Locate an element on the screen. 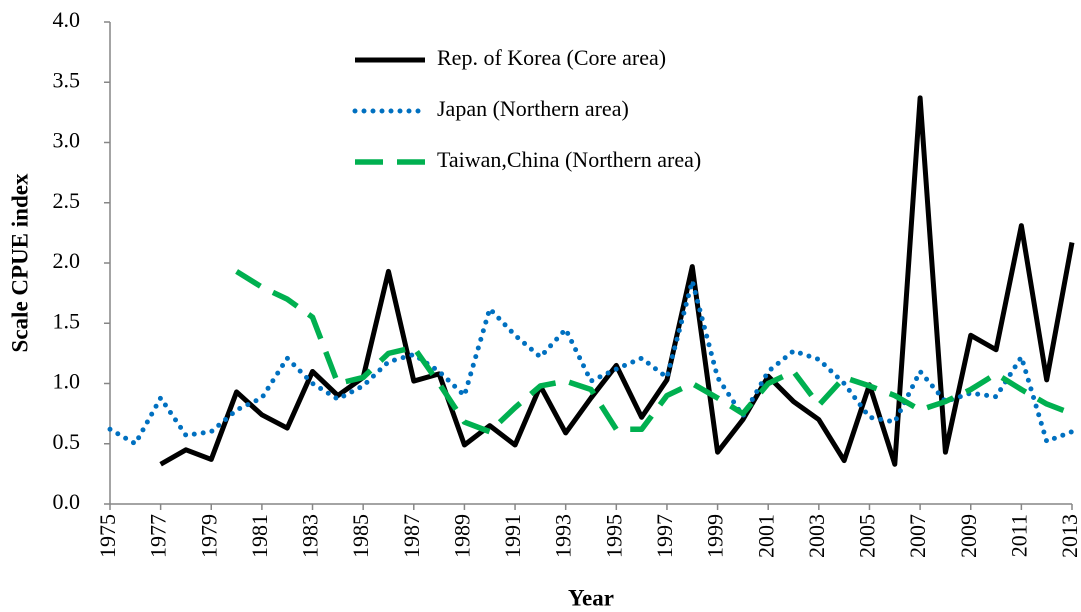 The height and width of the screenshot is (612, 1081). y-axis-title: Scale CPUE index is located at coordinates (19, 262).